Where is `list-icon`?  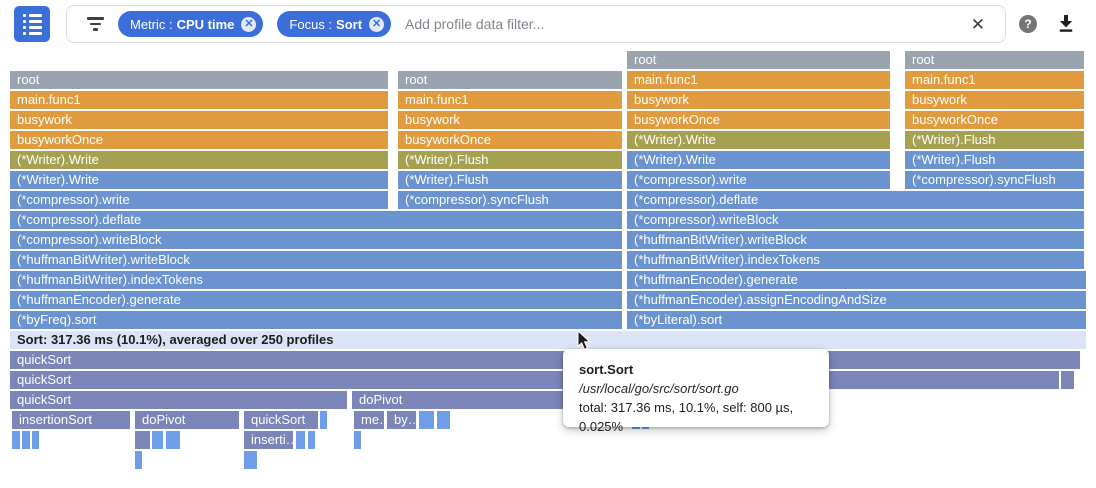
list-icon is located at coordinates (32, 24).